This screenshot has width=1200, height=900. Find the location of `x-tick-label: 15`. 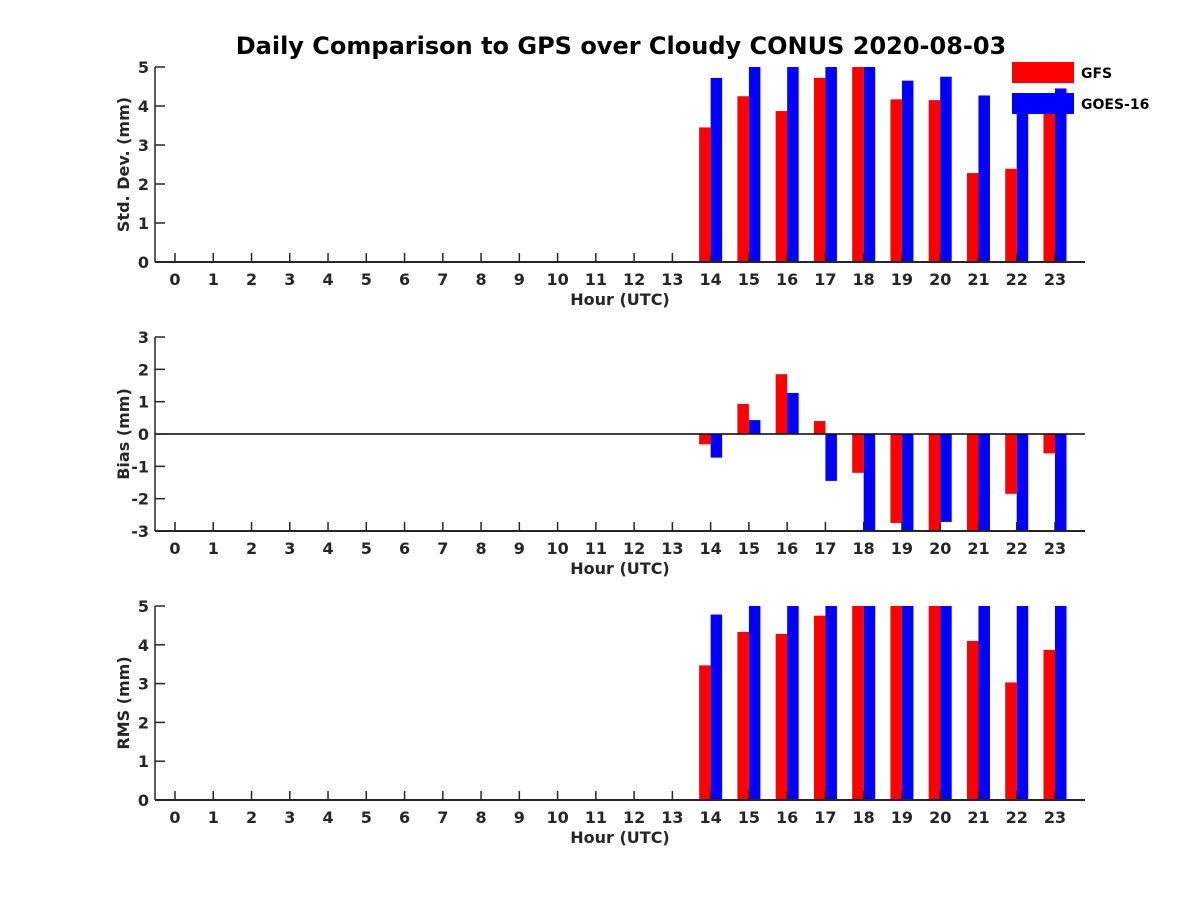

x-tick-label: 15 is located at coordinates (749, 279).